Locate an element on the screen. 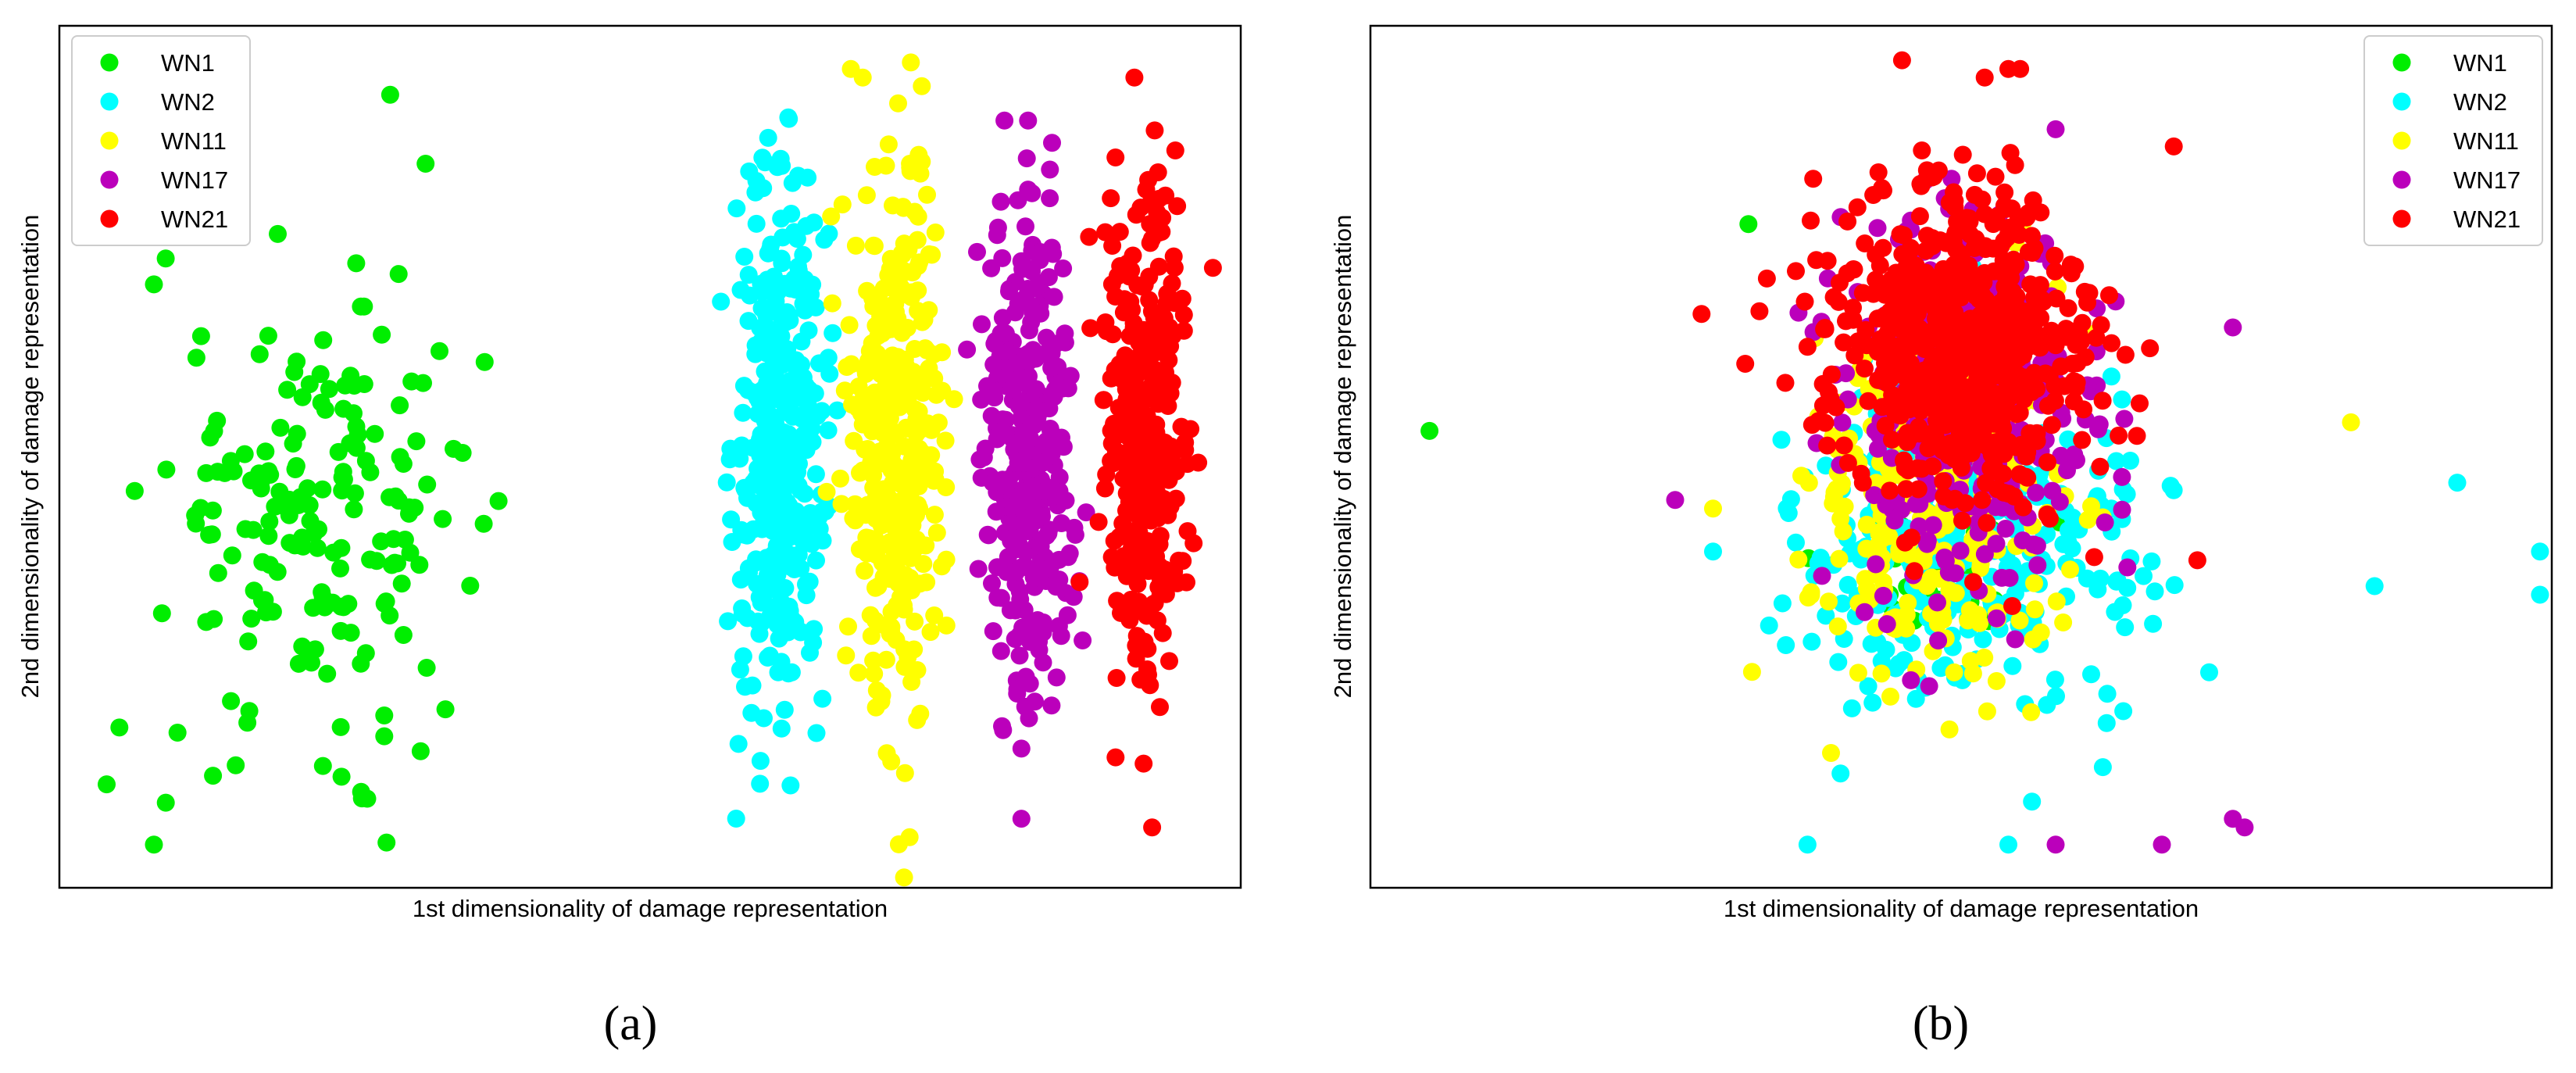  legend-marker-wn11 is located at coordinates (2402, 140).